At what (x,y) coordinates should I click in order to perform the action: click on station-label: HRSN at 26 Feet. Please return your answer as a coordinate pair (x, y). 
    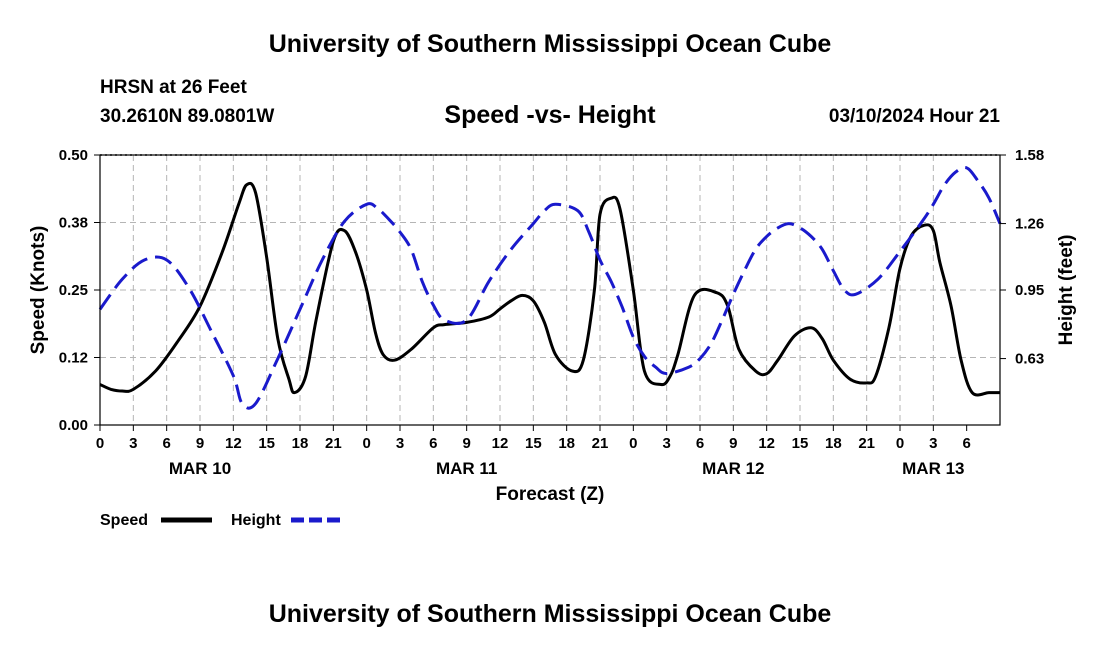
    Looking at the image, I should click on (173, 87).